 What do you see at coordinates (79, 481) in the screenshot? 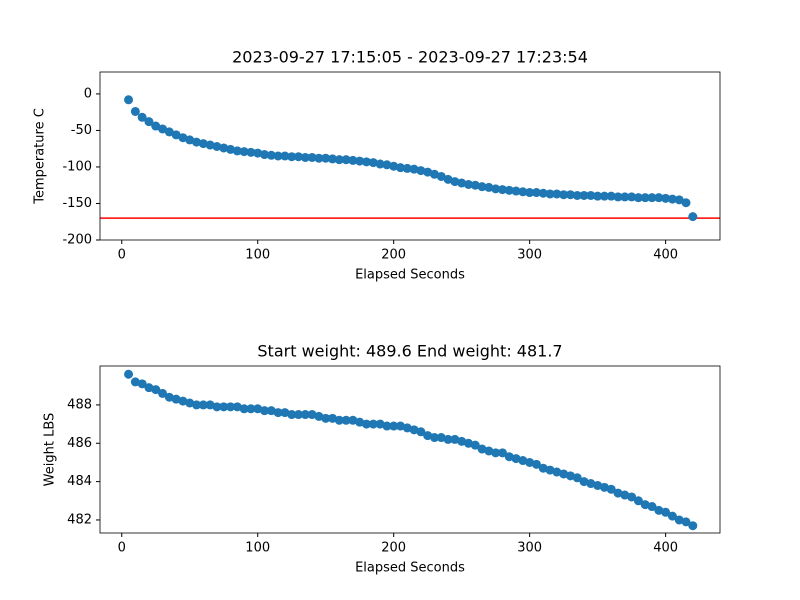
I see `y-tick-label: 484` at bounding box center [79, 481].